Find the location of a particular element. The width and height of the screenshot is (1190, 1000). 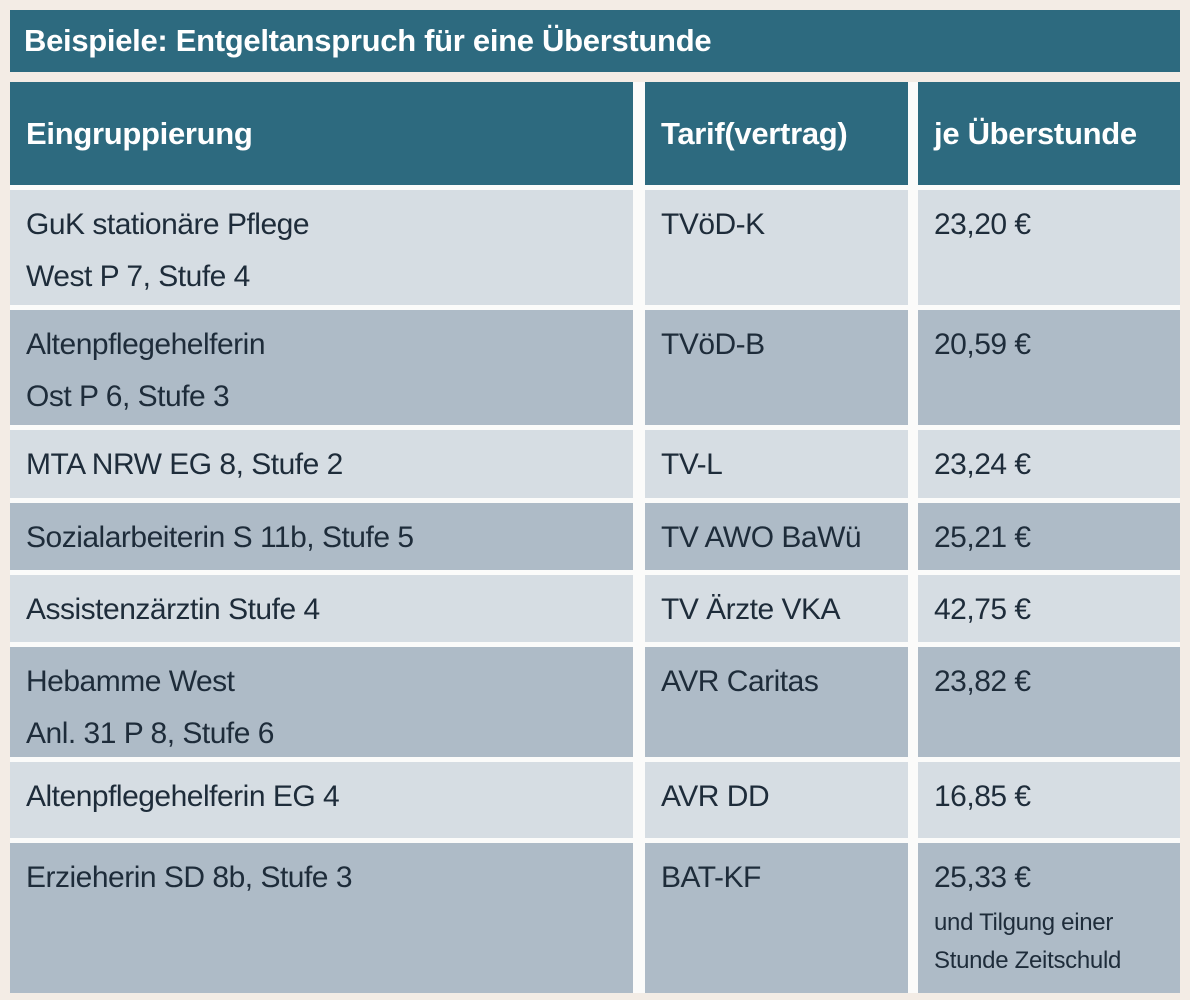

cell-eingruppierung: Altenpflegehelferin Ost P 6, Stufe 3 is located at coordinates (321, 367).